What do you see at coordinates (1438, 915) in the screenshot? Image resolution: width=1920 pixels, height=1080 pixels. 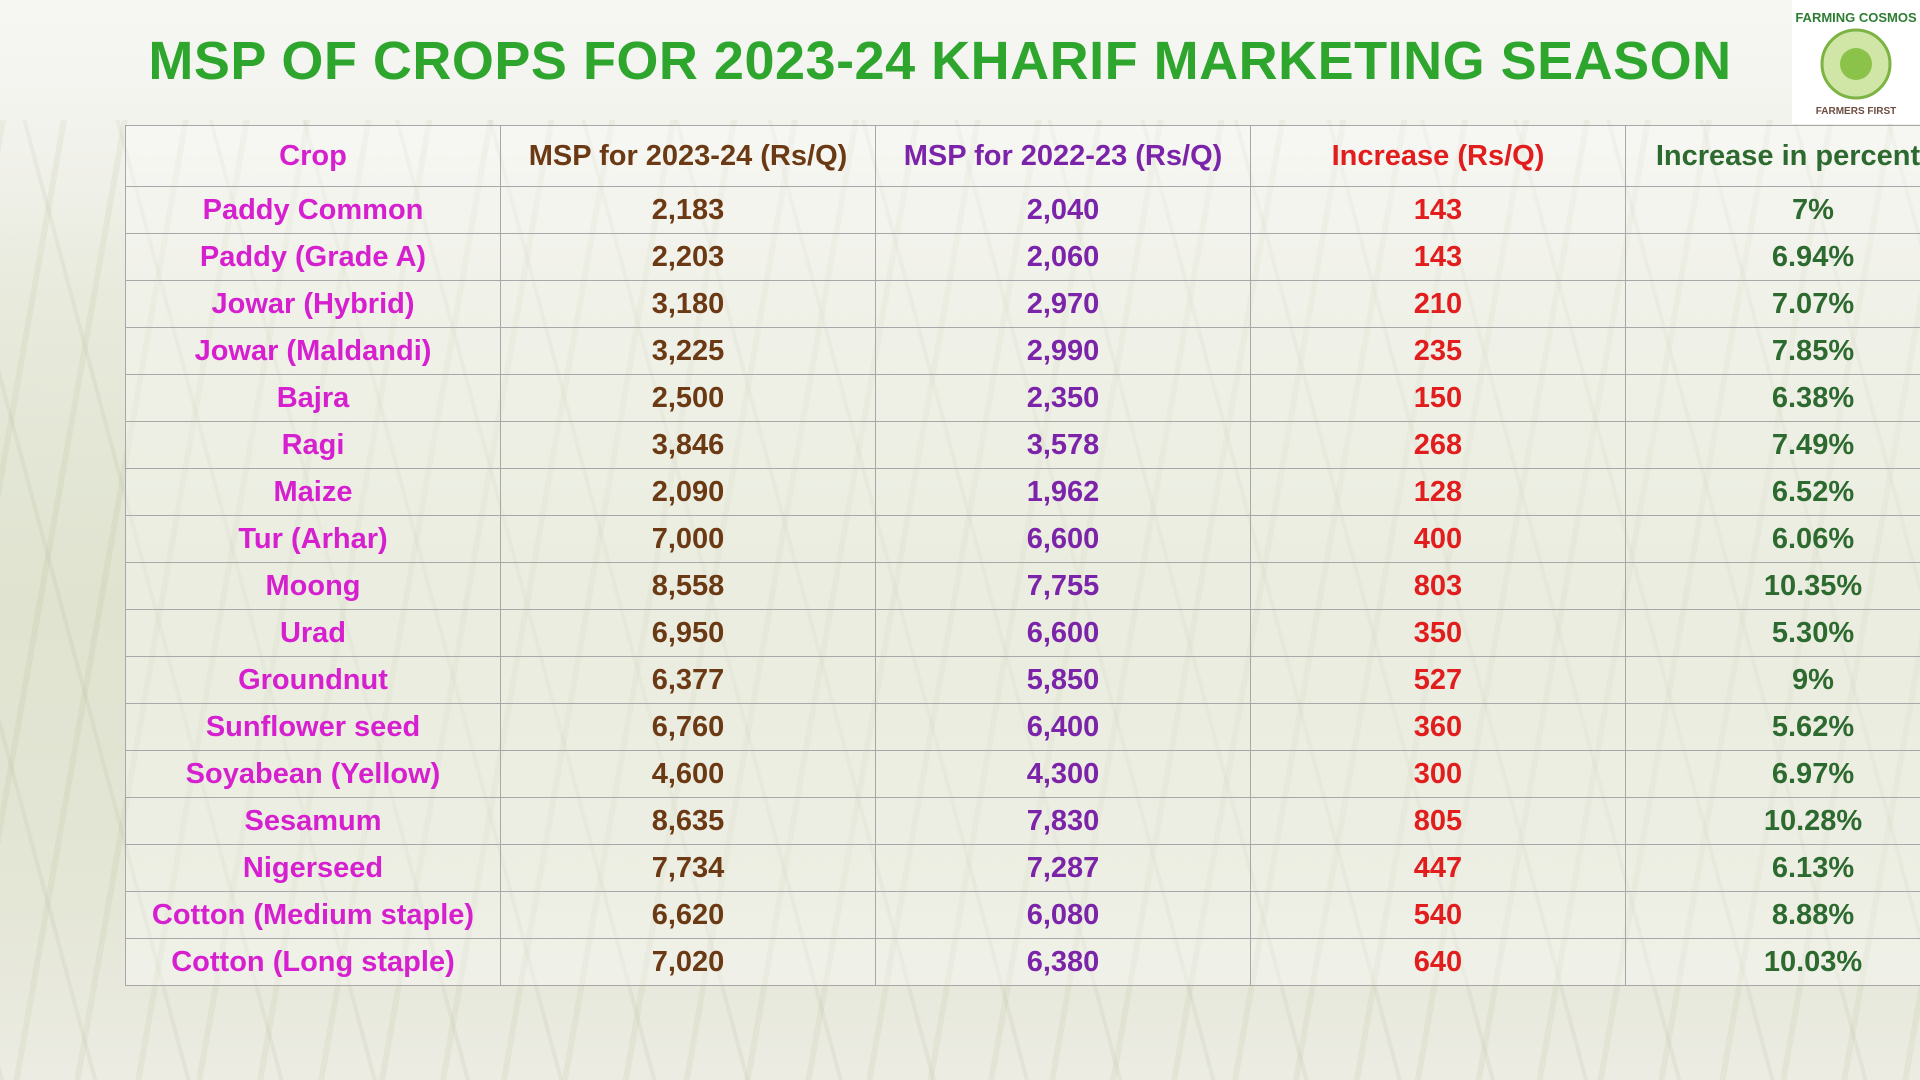 I see `table-cell: 540` at bounding box center [1438, 915].